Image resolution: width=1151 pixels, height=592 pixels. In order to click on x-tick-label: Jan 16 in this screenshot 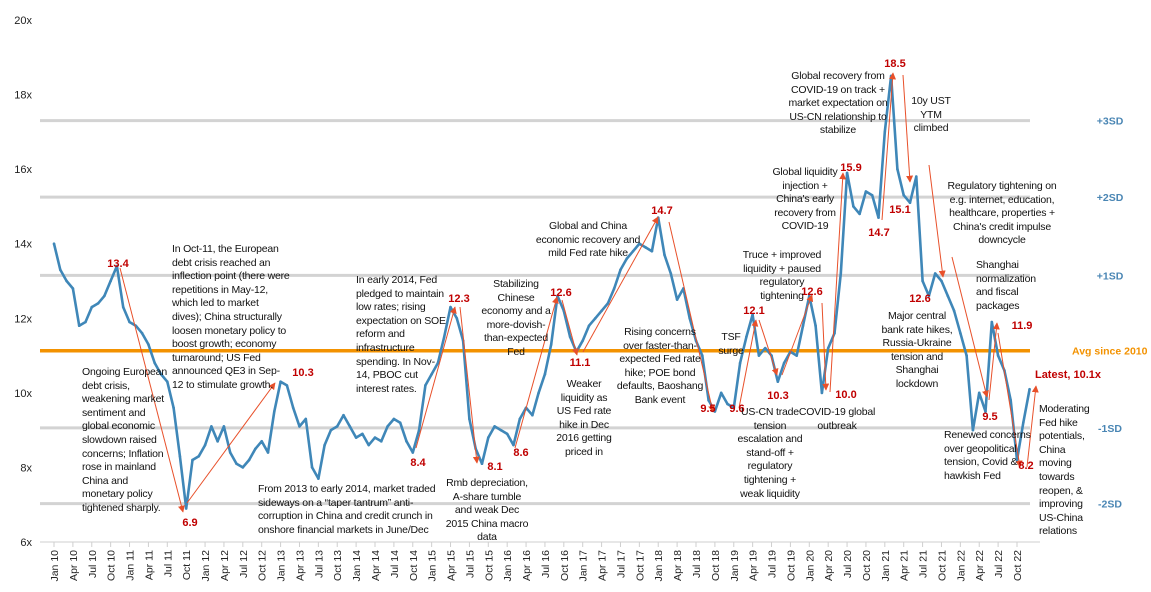, I will do `click(508, 566)`.